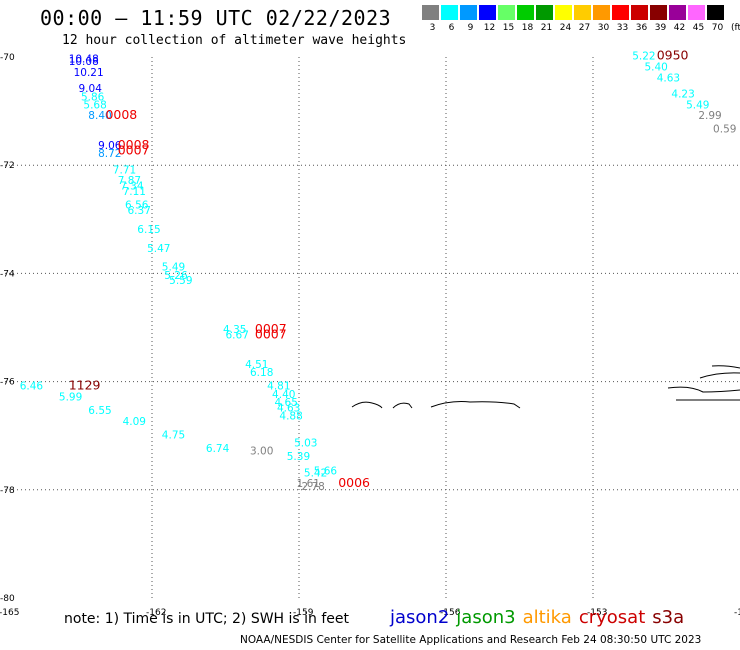 This screenshot has height=650, width=740. Describe the element at coordinates (673, 55) in the screenshot. I see `time-label: 0950` at that location.